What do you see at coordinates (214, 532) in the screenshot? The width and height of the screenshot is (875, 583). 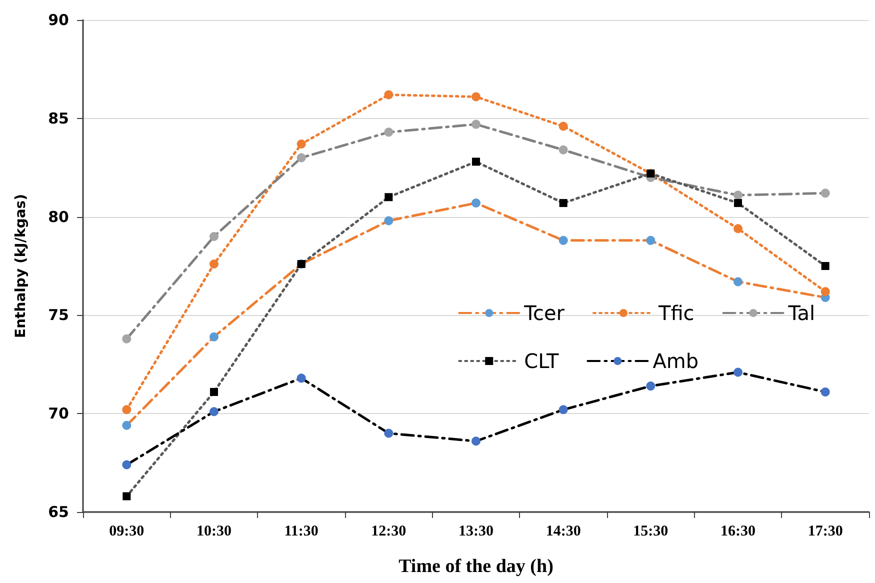 I see `x-tick-label: 10:30` at bounding box center [214, 532].